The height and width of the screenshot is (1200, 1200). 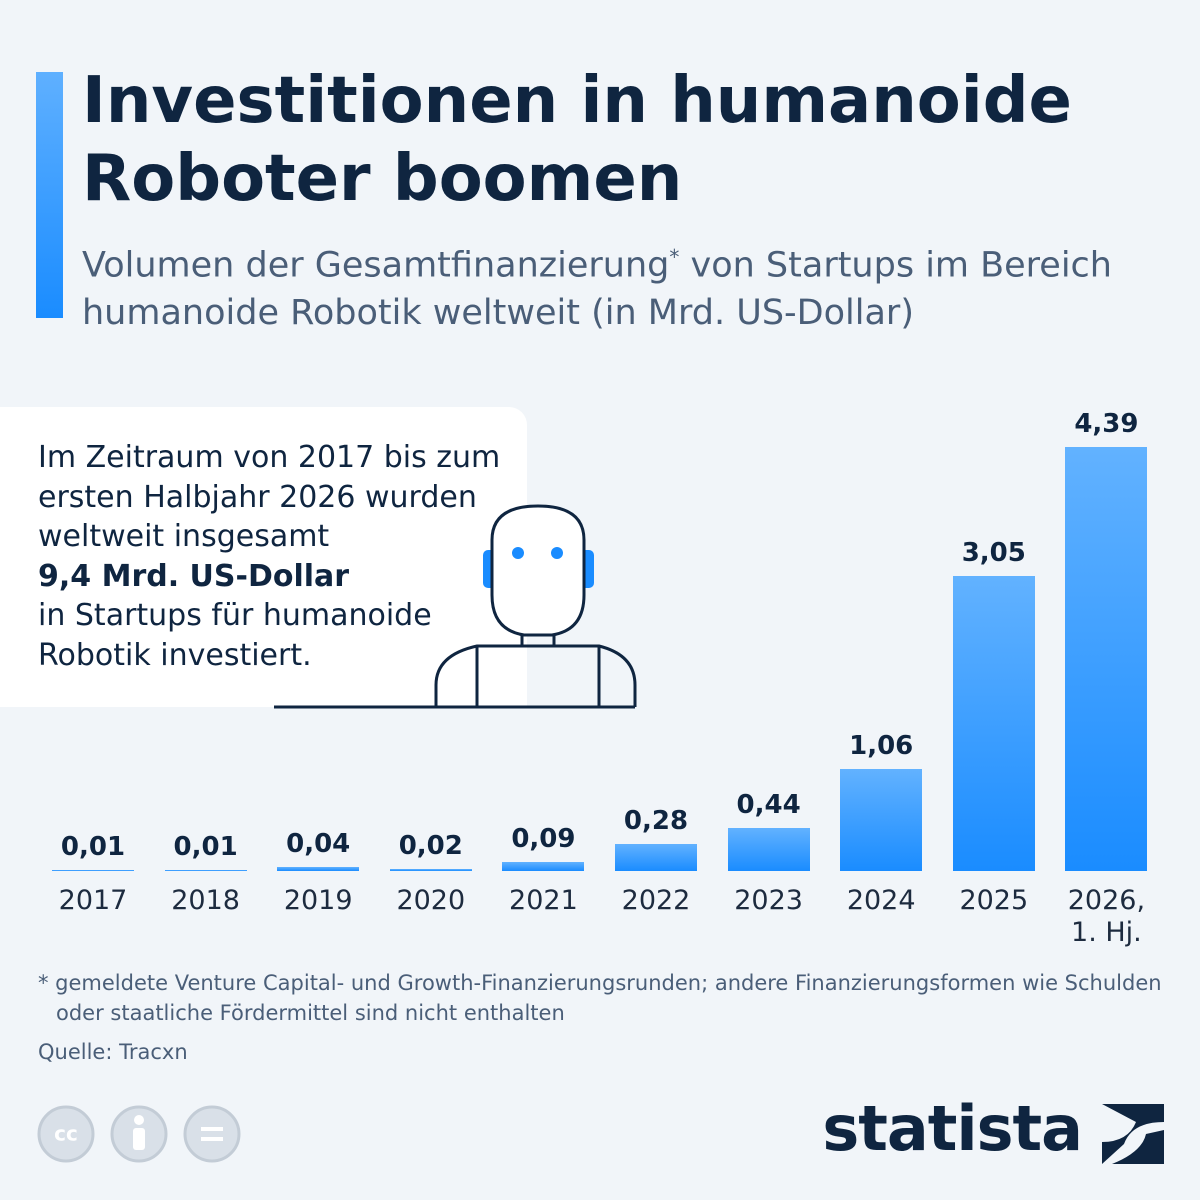 What do you see at coordinates (1106, 423) in the screenshot?
I see `value-label: 4,39` at bounding box center [1106, 423].